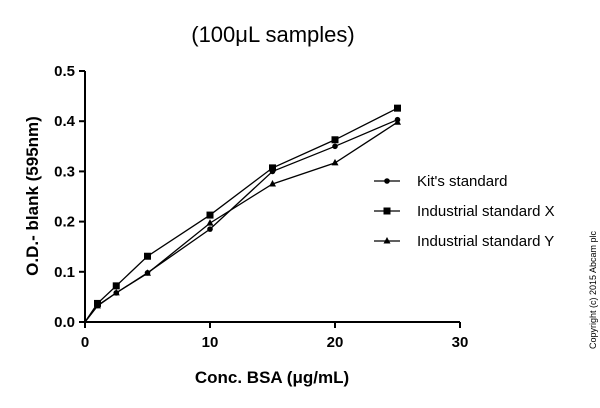  Describe the element at coordinates (65, 121) in the screenshot. I see `y-tick-label: 0.4` at that location.